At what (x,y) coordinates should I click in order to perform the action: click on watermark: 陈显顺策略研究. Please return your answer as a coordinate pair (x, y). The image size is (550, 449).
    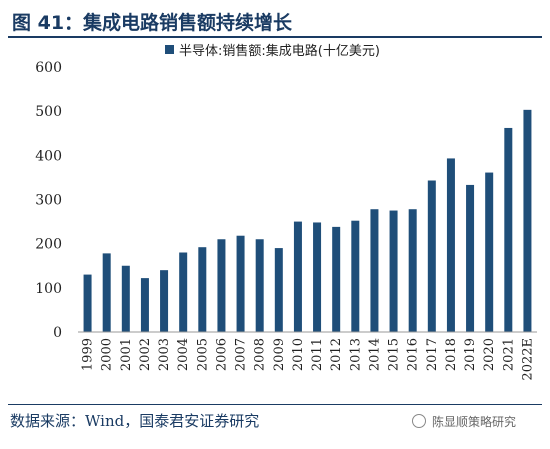
    Looking at the image, I should click on (464, 421).